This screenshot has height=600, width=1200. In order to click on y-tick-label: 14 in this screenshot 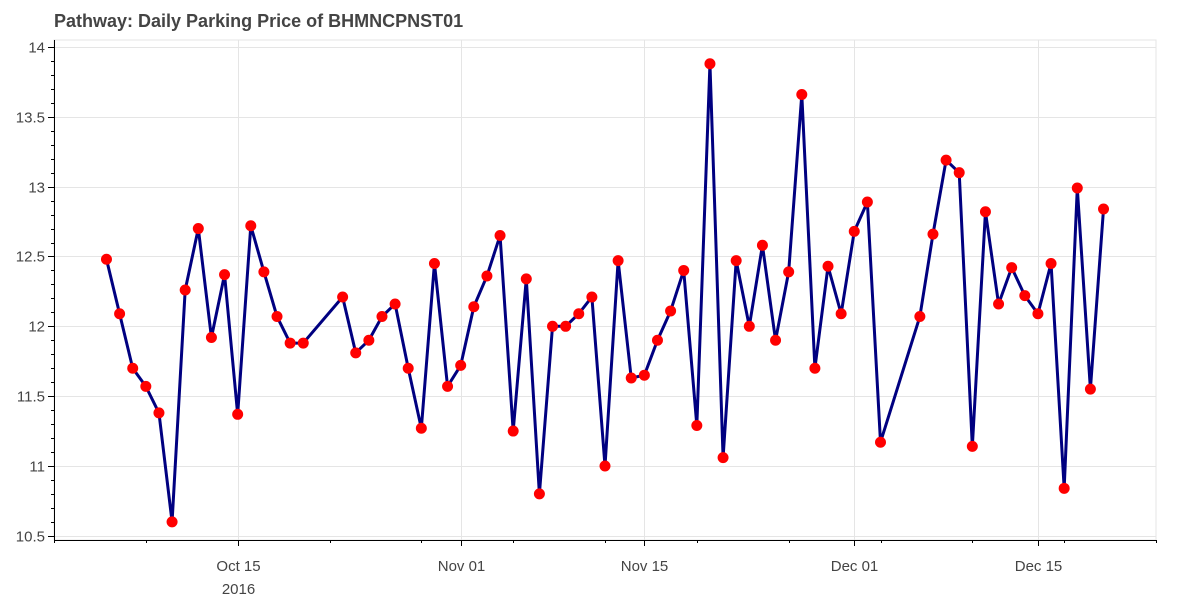, I will do `click(36, 48)`.